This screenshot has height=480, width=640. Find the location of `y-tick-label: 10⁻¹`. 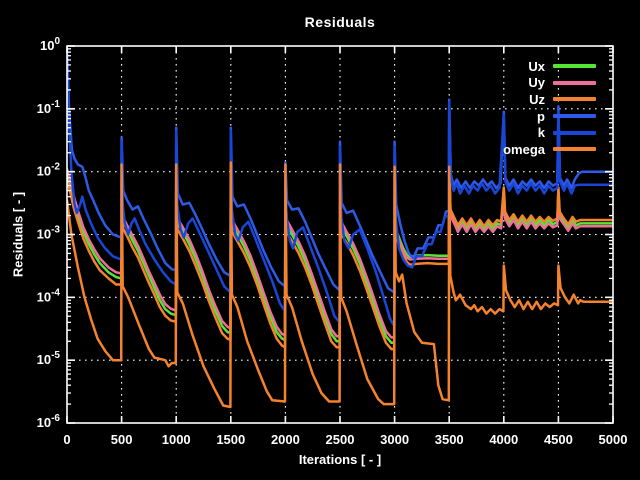

y-tick-label: 10⁻¹ is located at coordinates (49, 107).